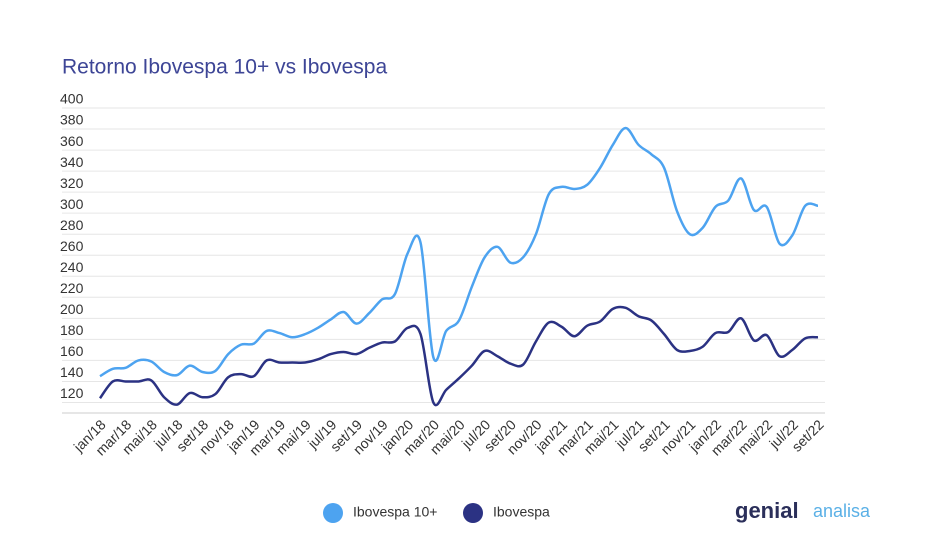  What do you see at coordinates (842, 511) in the screenshot?
I see `logo-suffix: analisa` at bounding box center [842, 511].